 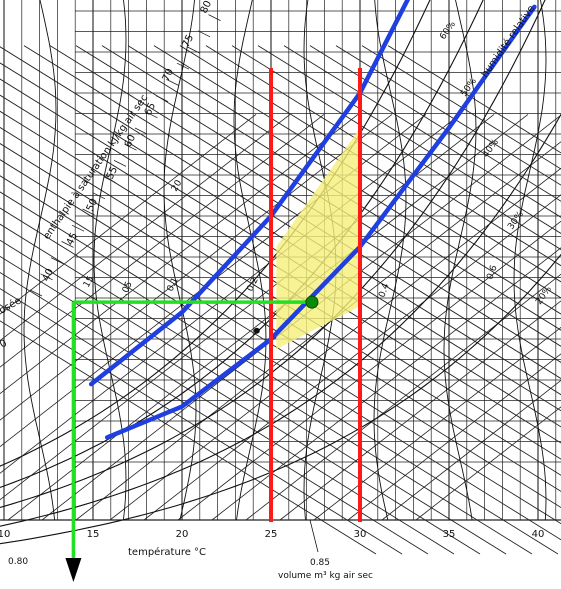 What do you see at coordinates (130, 141) in the screenshot?
I see `enthalpy-tick-label-60: 60` at bounding box center [130, 141].